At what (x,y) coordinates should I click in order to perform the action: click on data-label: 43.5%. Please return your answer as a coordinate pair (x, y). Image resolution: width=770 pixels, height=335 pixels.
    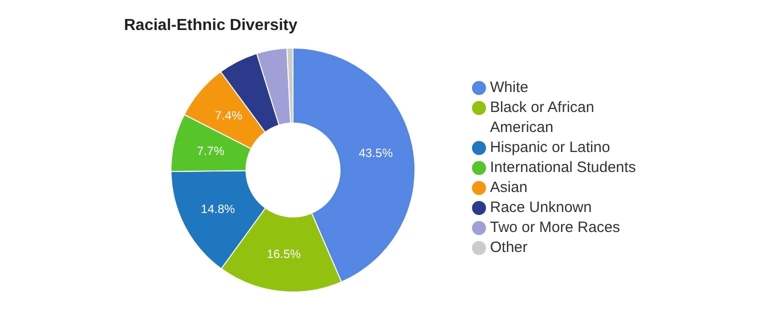
    Looking at the image, I should click on (376, 153).